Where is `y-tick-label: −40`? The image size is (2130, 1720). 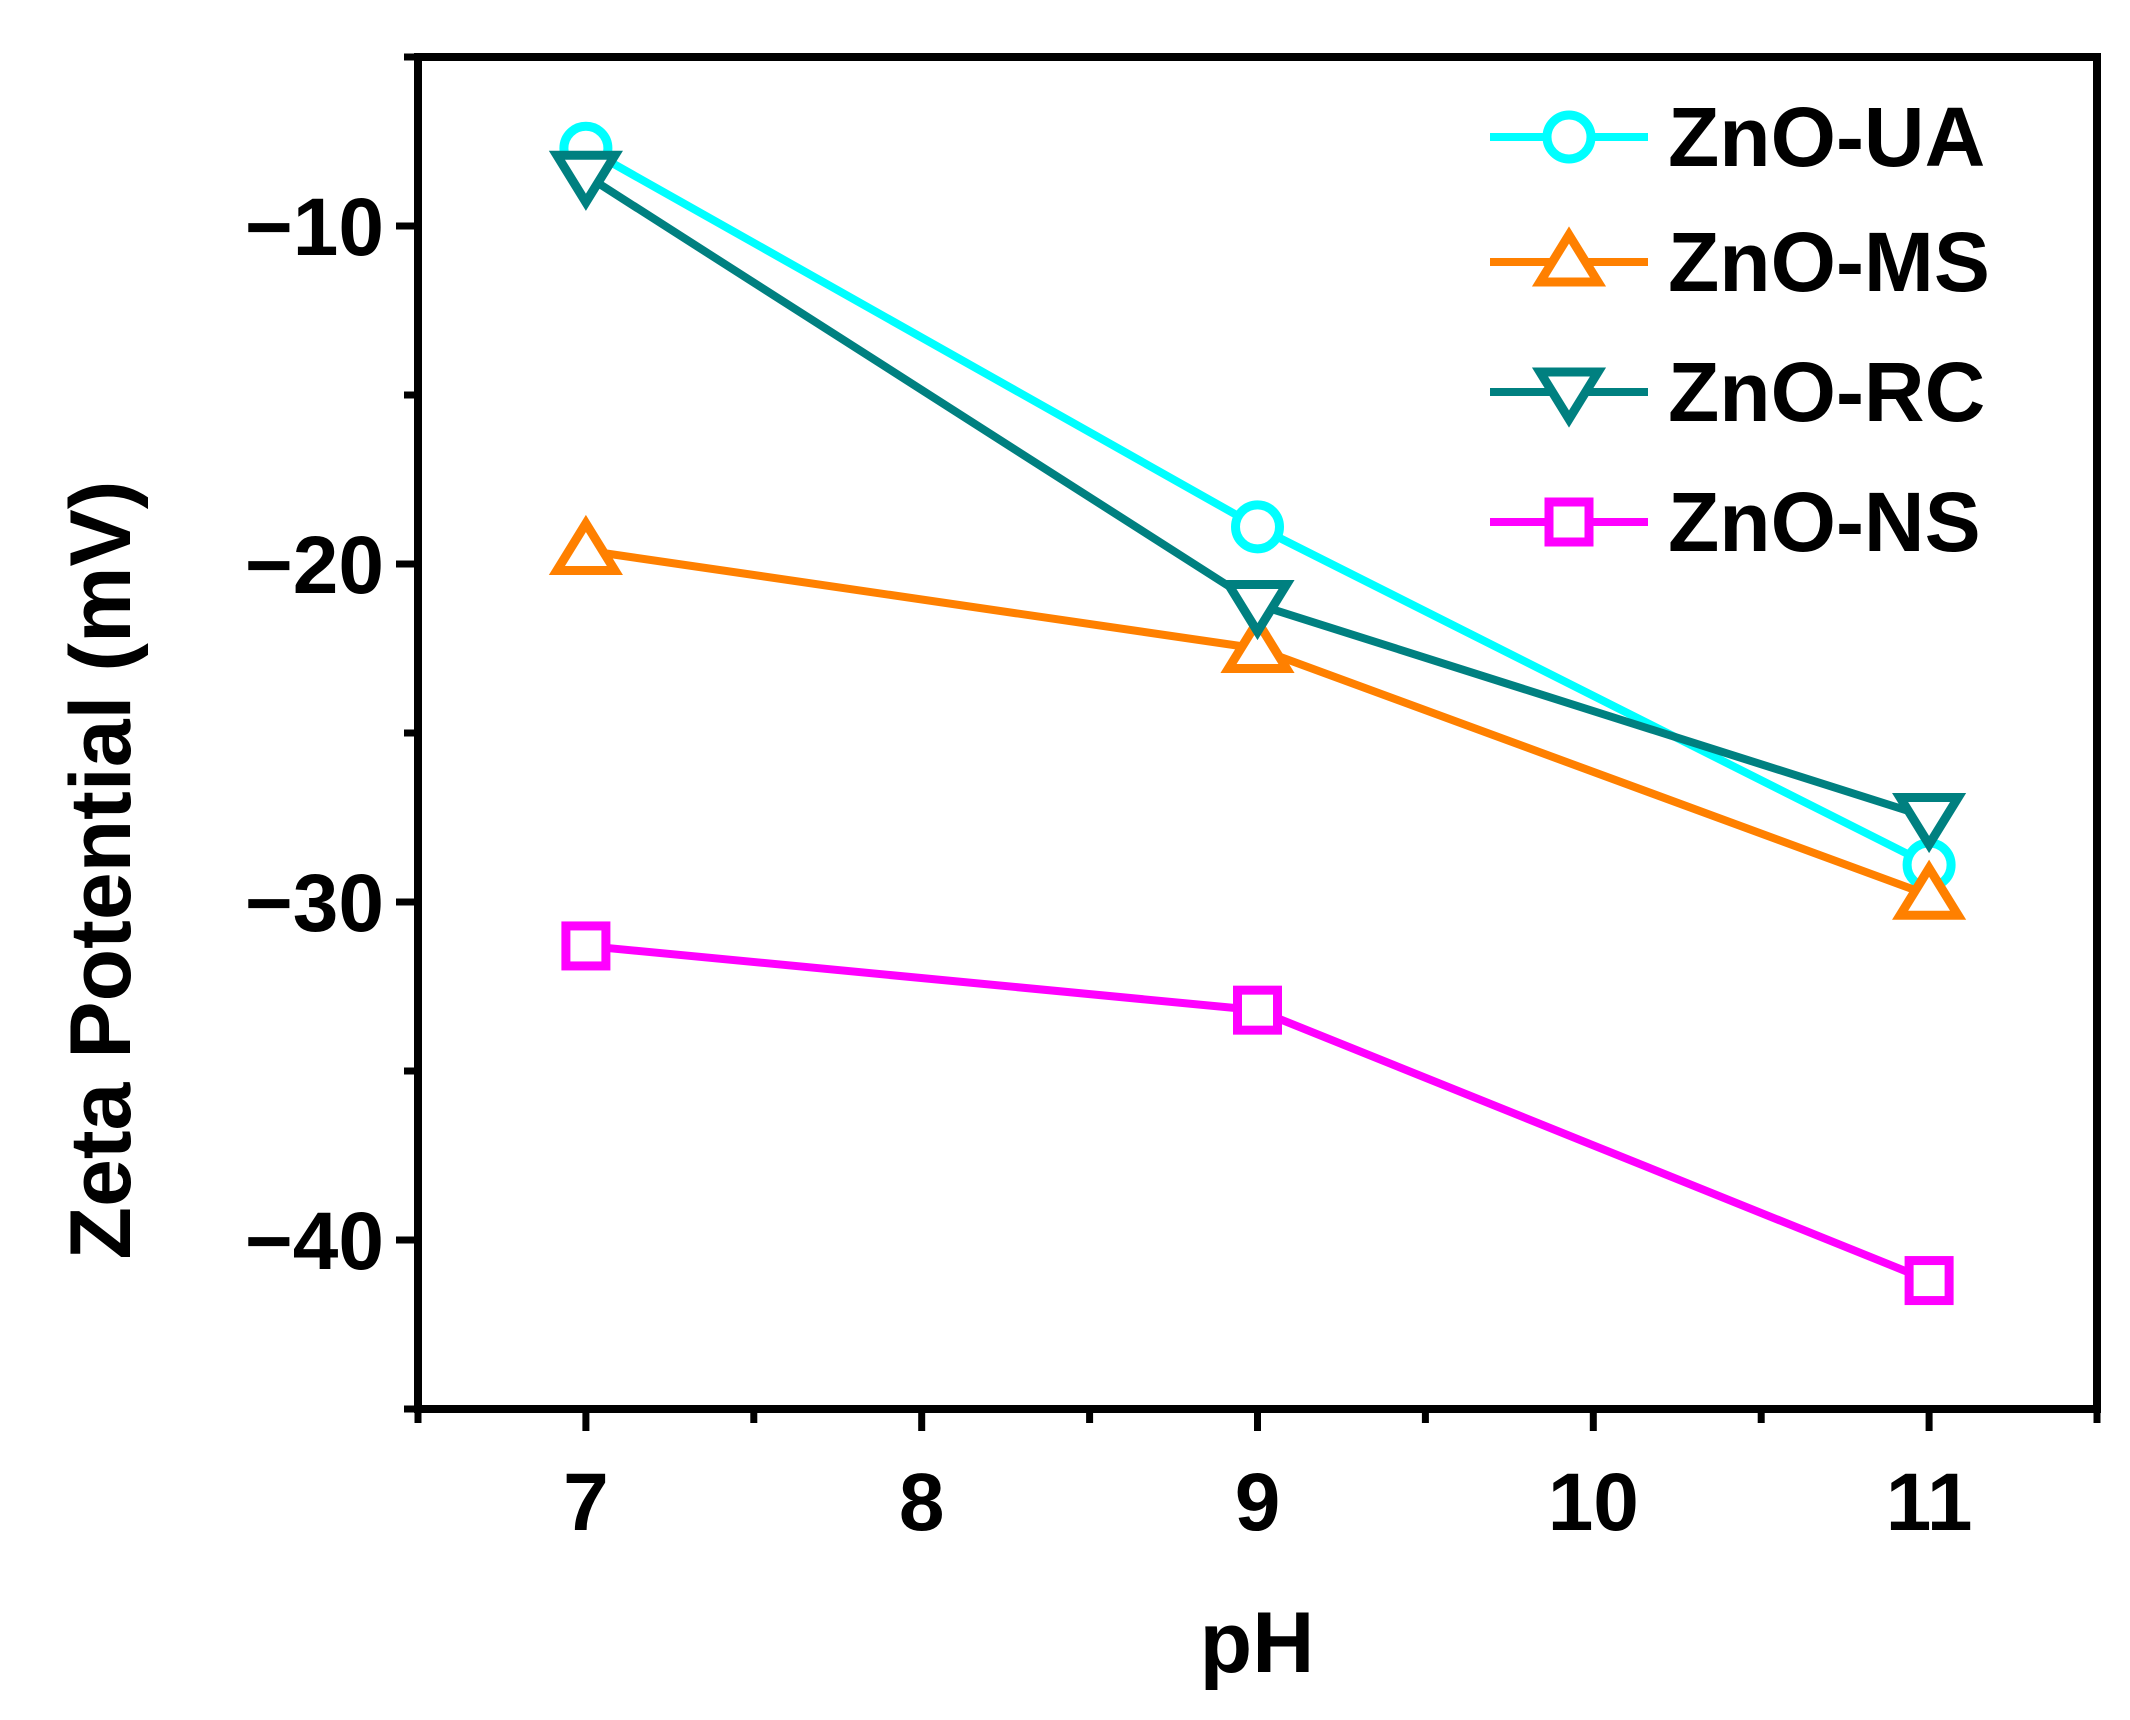 y-tick-label: −40 is located at coordinates (314, 1241).